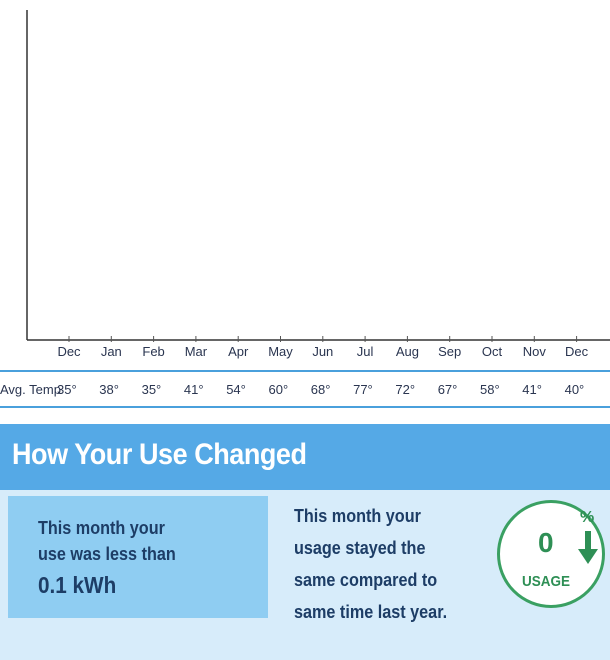  What do you see at coordinates (107, 554) in the screenshot?
I see `usage-summary-line-2: use was less than` at bounding box center [107, 554].